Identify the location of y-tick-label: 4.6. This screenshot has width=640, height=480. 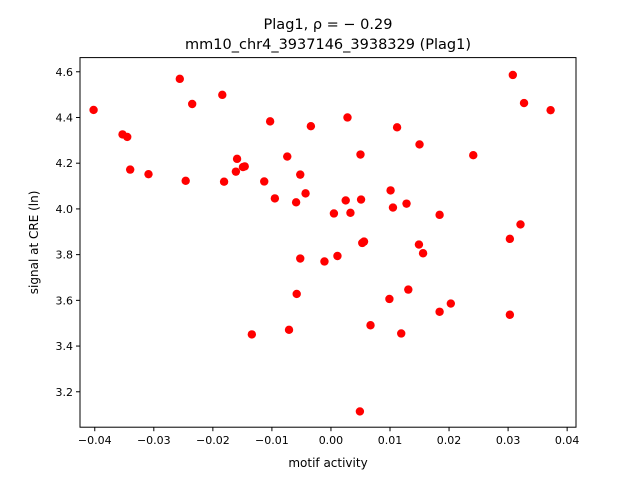
(65, 72).